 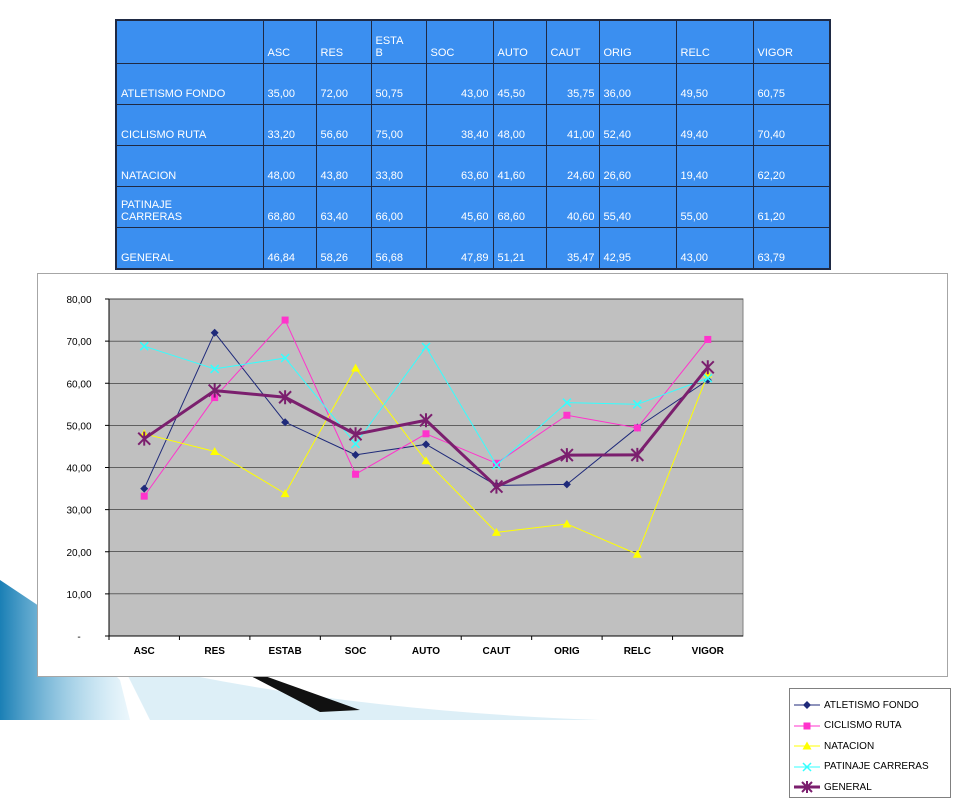 I want to click on x-tick-label: RELC, so click(x=637, y=651).